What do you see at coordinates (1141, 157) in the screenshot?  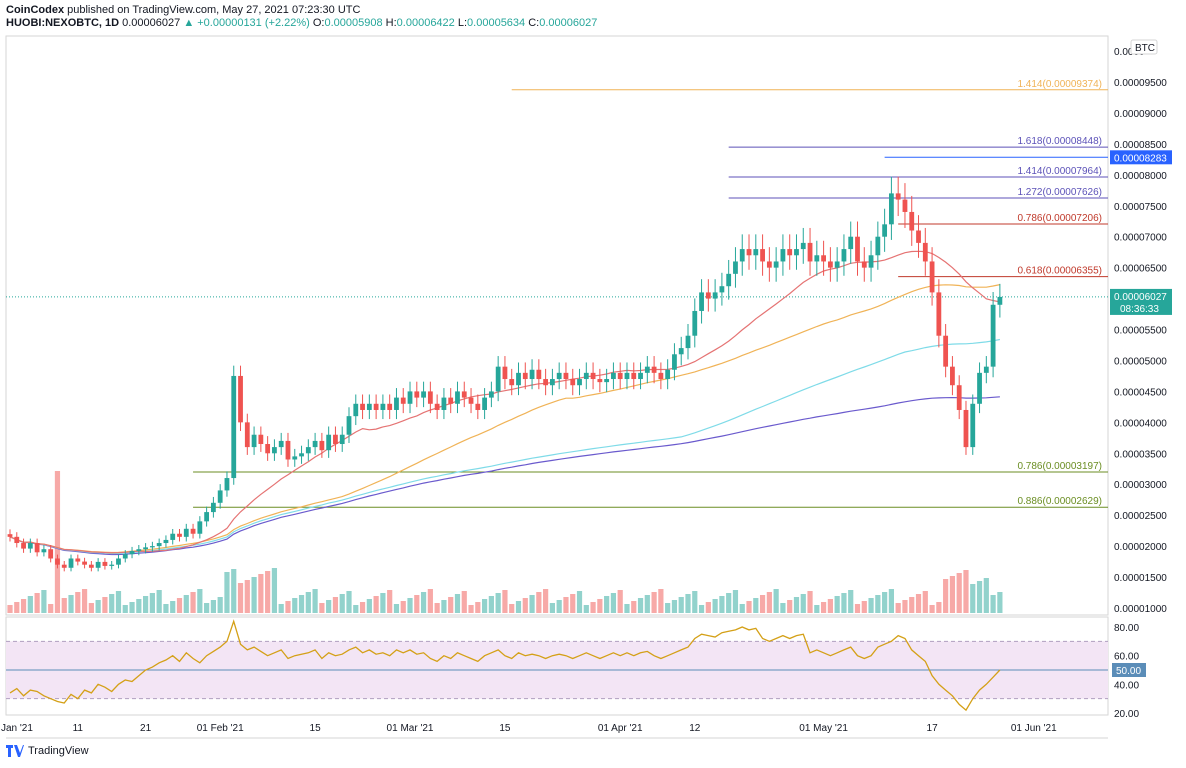 I see `high-marker-badge` at bounding box center [1141, 157].